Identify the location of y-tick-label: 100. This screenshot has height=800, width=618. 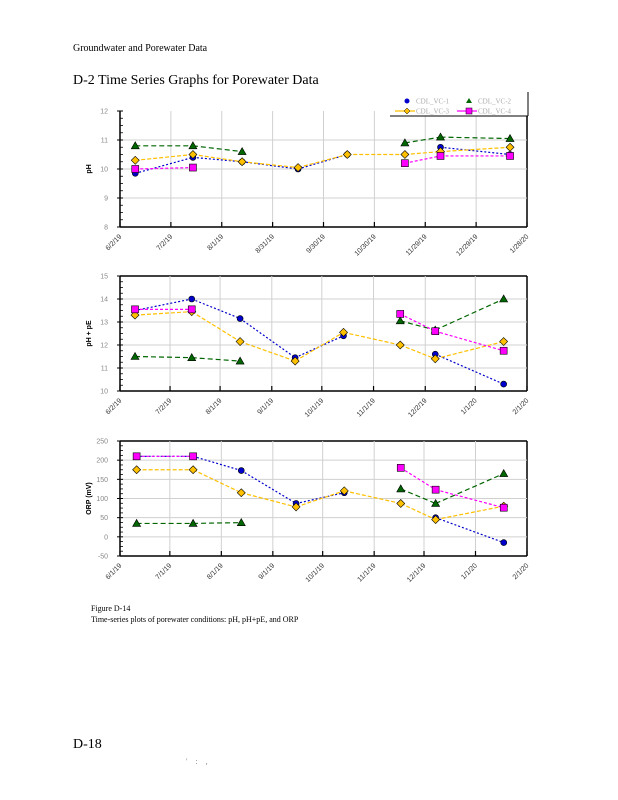
(102, 499).